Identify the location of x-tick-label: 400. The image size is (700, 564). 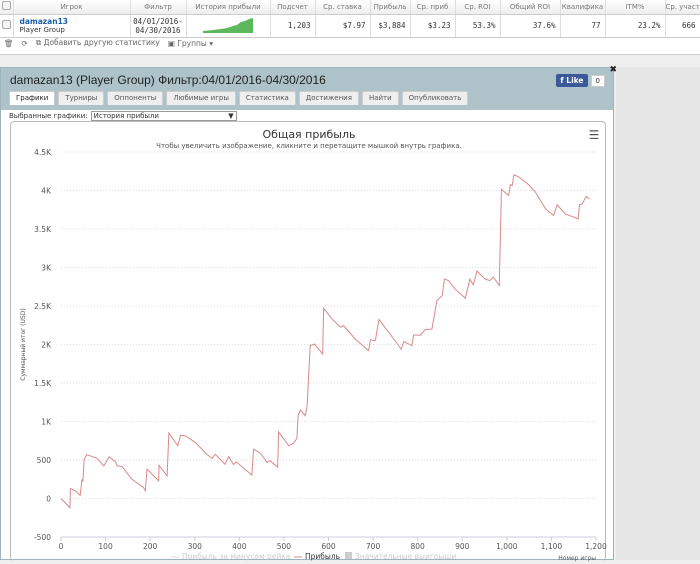
(239, 546).